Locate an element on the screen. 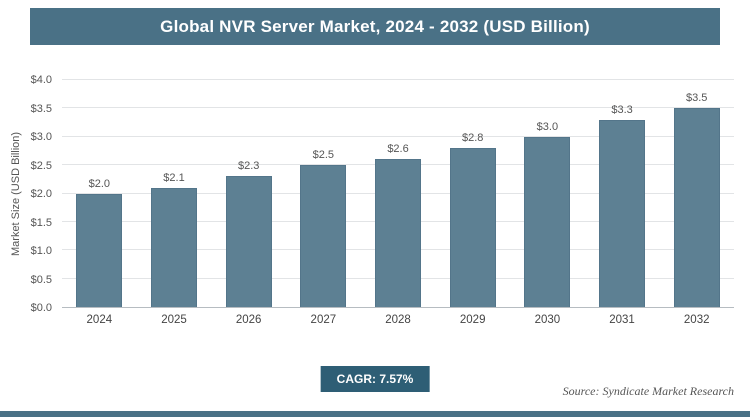 Image resolution: width=750 pixels, height=417 pixels. x-tick-label-2032: 2032 is located at coordinates (696, 320).